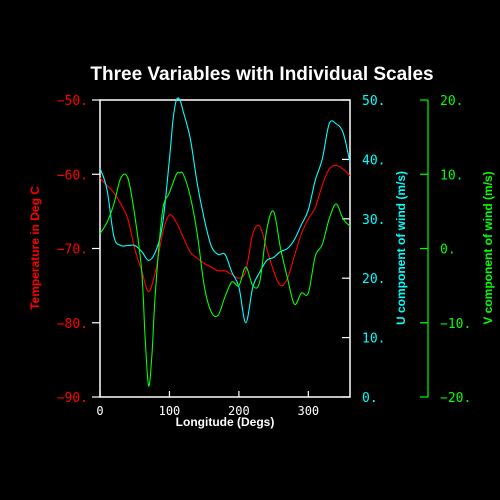 The image size is (500, 500). What do you see at coordinates (261, 74) in the screenshot?
I see `chart-title: Three Variables with Individual Scales` at bounding box center [261, 74].